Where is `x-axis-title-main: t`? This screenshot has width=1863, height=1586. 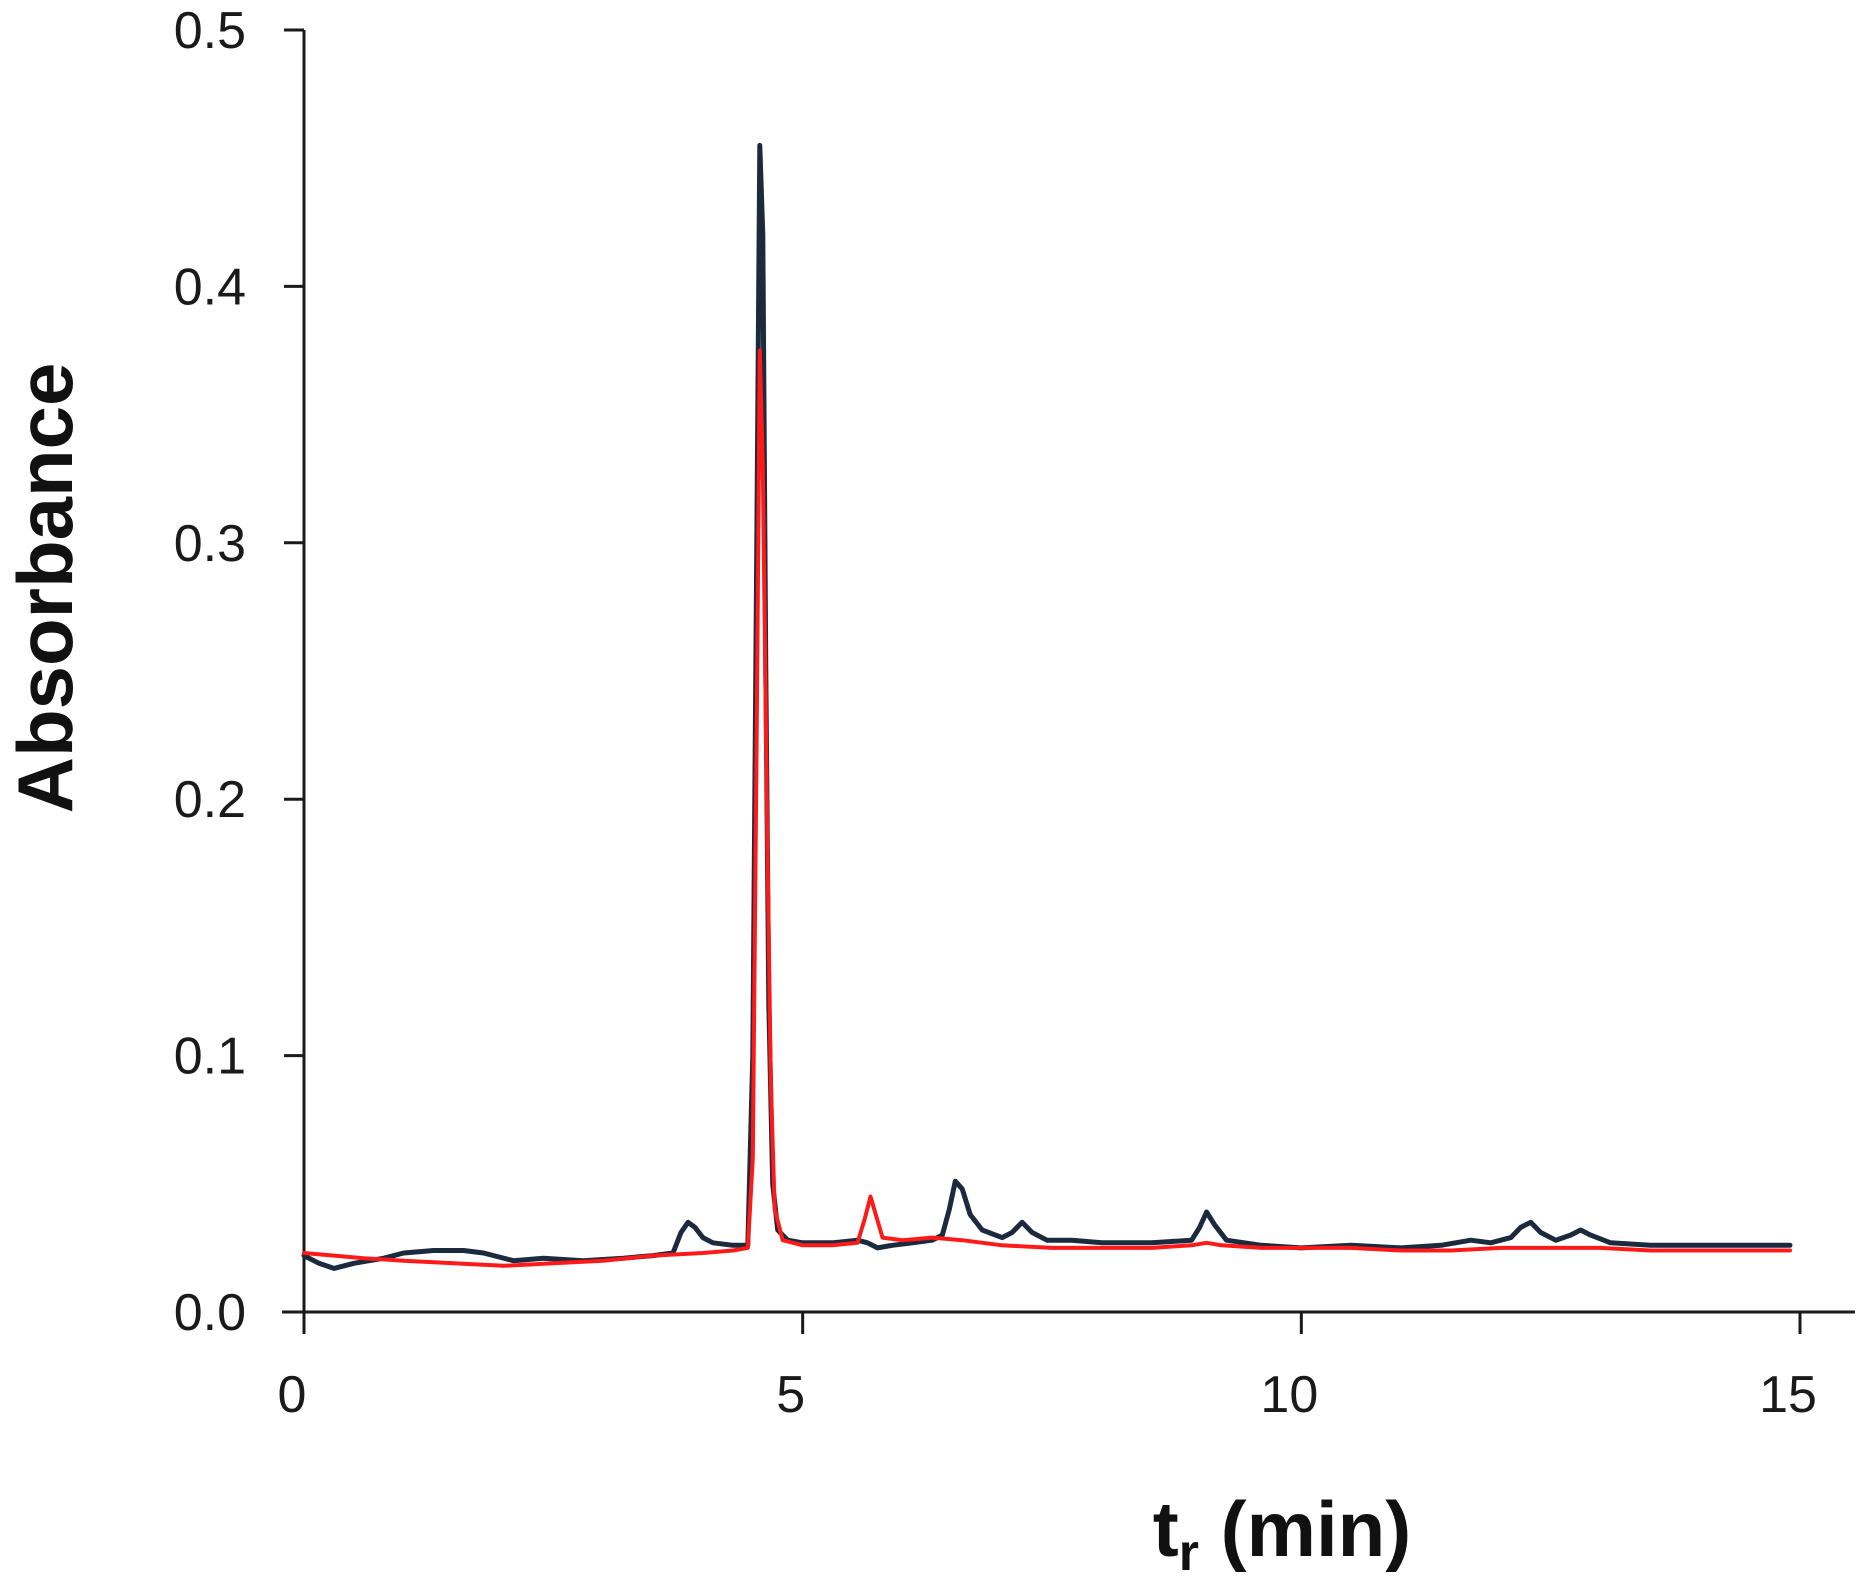 x-axis-title-main: t is located at coordinates (1166, 1529).